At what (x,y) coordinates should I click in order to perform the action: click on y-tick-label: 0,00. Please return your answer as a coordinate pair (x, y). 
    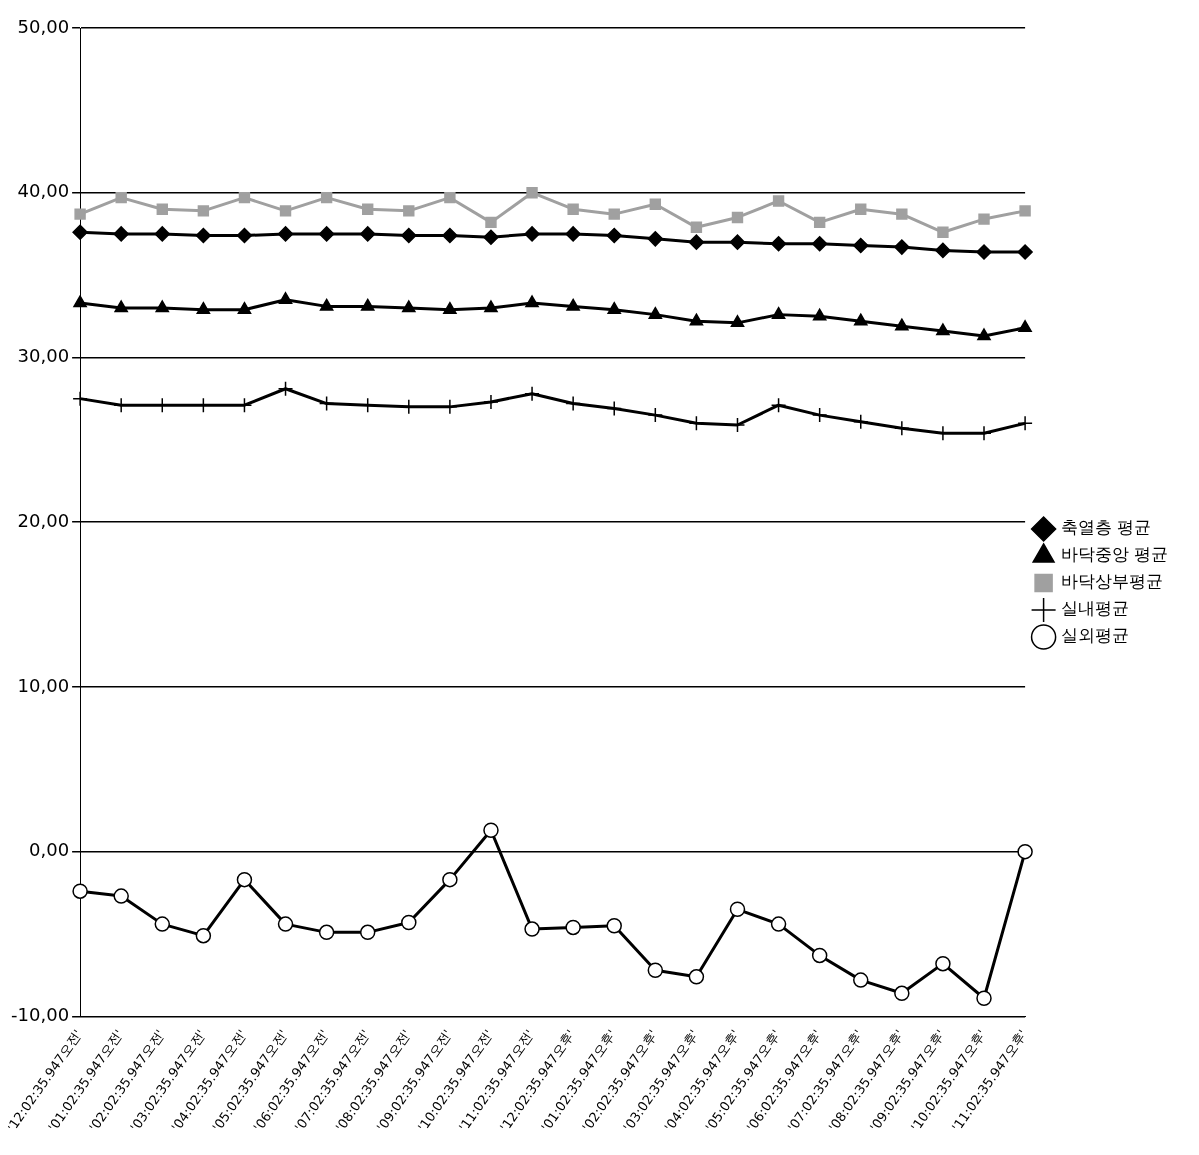
    Looking at the image, I should click on (49, 850).